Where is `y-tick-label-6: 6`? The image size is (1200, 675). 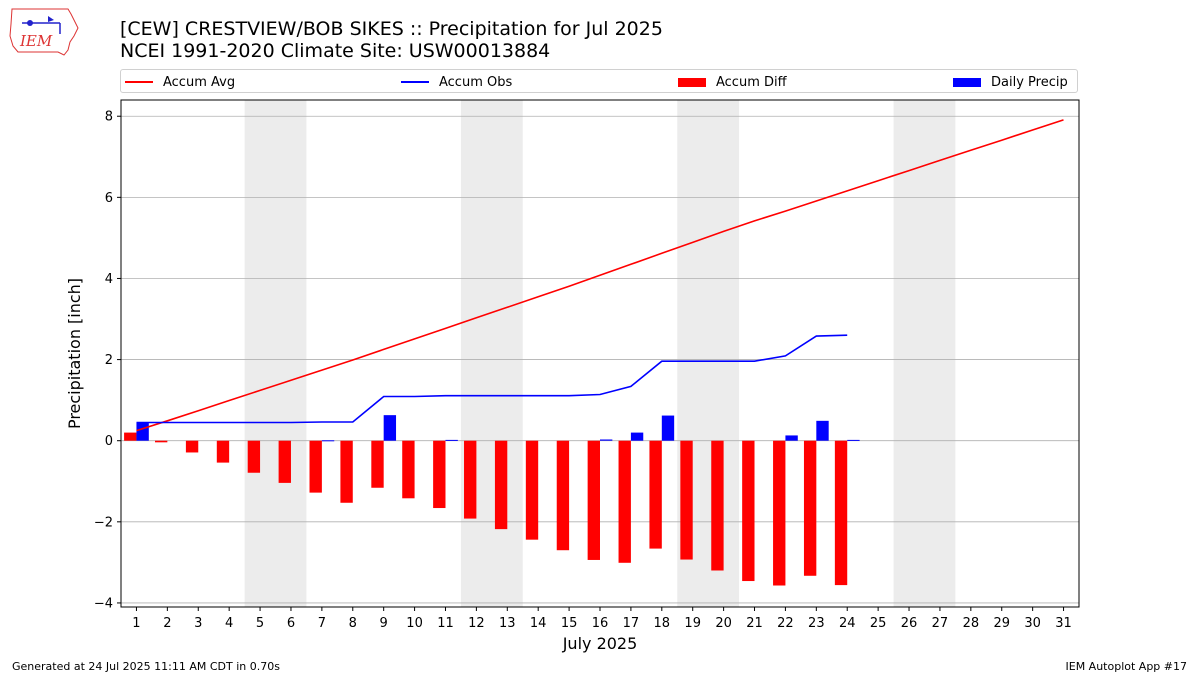 y-tick-label-6: 6 is located at coordinates (109, 198).